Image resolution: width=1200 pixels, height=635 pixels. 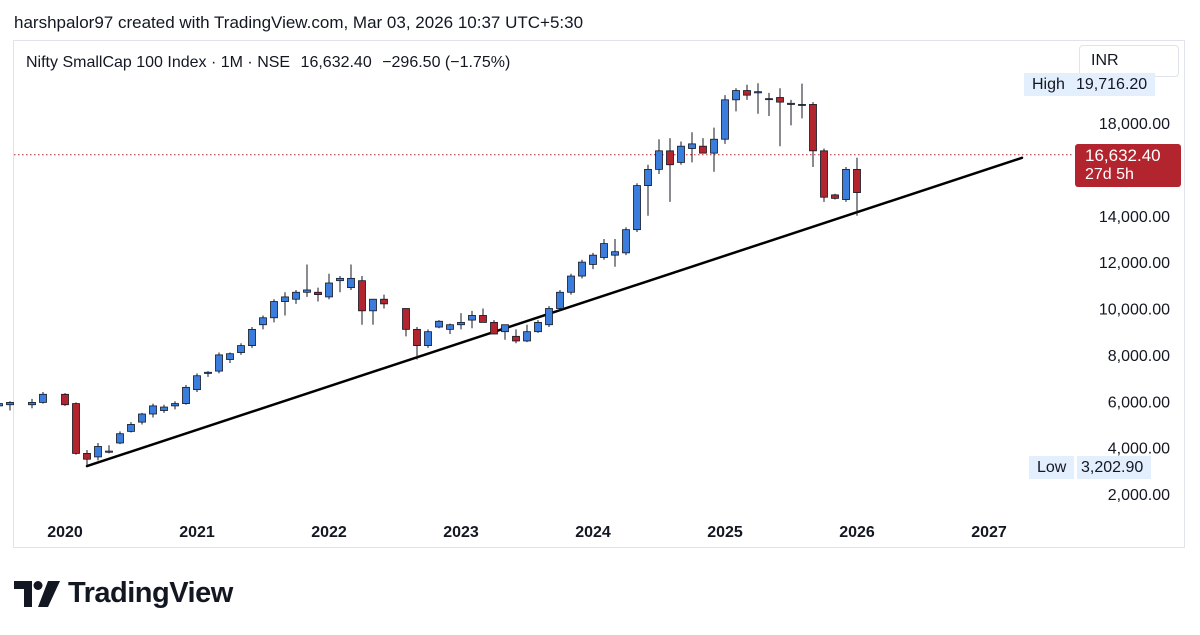 What do you see at coordinates (446, 62) in the screenshot?
I see `price-change-value: −296.50 (−1.75%)` at bounding box center [446, 62].